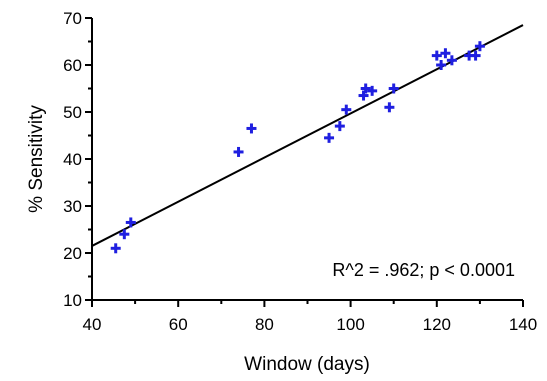 This screenshot has height=381, width=547. Describe the element at coordinates (307, 364) in the screenshot. I see `x-axis-title: Window (days)` at that location.